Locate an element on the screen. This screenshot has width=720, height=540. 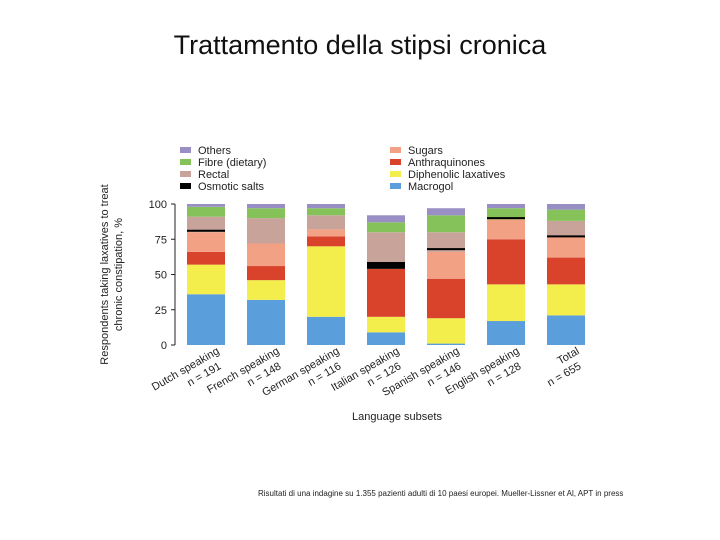
legend-swatch-osmotic-salts is located at coordinates (185, 186).